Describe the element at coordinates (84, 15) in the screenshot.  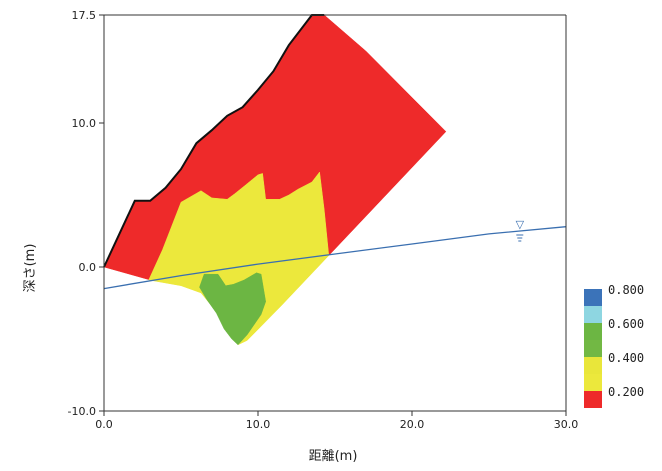
I see `y-tick-label: 17.5` at that location.